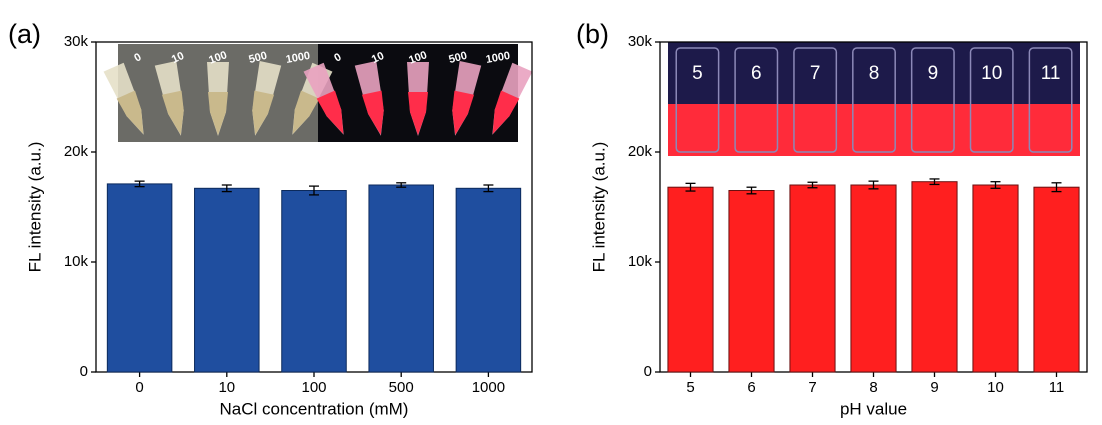 This screenshot has width=1102, height=425. Describe the element at coordinates (401, 387) in the screenshot. I see `x-tick-label: 500` at that location.